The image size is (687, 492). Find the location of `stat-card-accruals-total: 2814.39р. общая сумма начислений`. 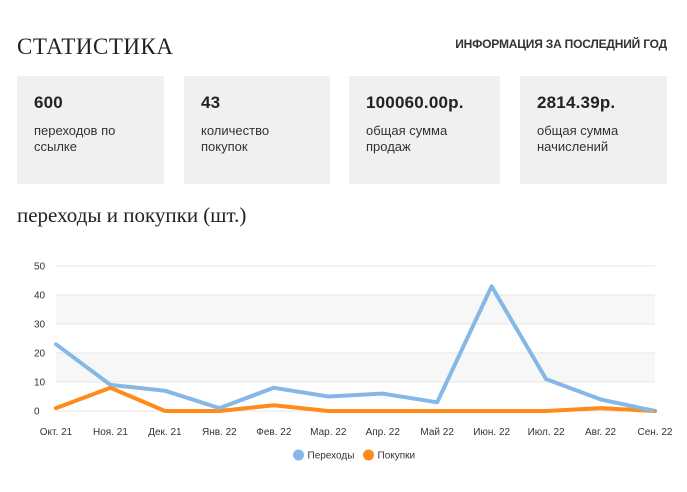

stat-card-accruals-total: 2814.39р. общая сумма начислений is located at coordinates (593, 130).